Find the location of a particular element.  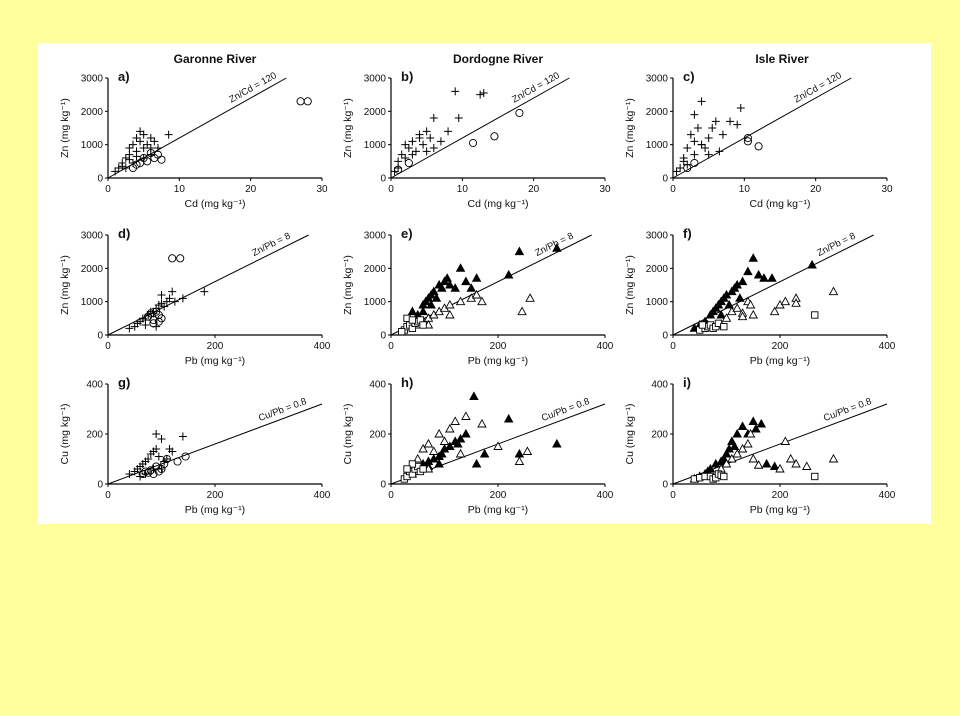

x-axis-label: Cd (mg kg⁻¹) is located at coordinates (498, 204).